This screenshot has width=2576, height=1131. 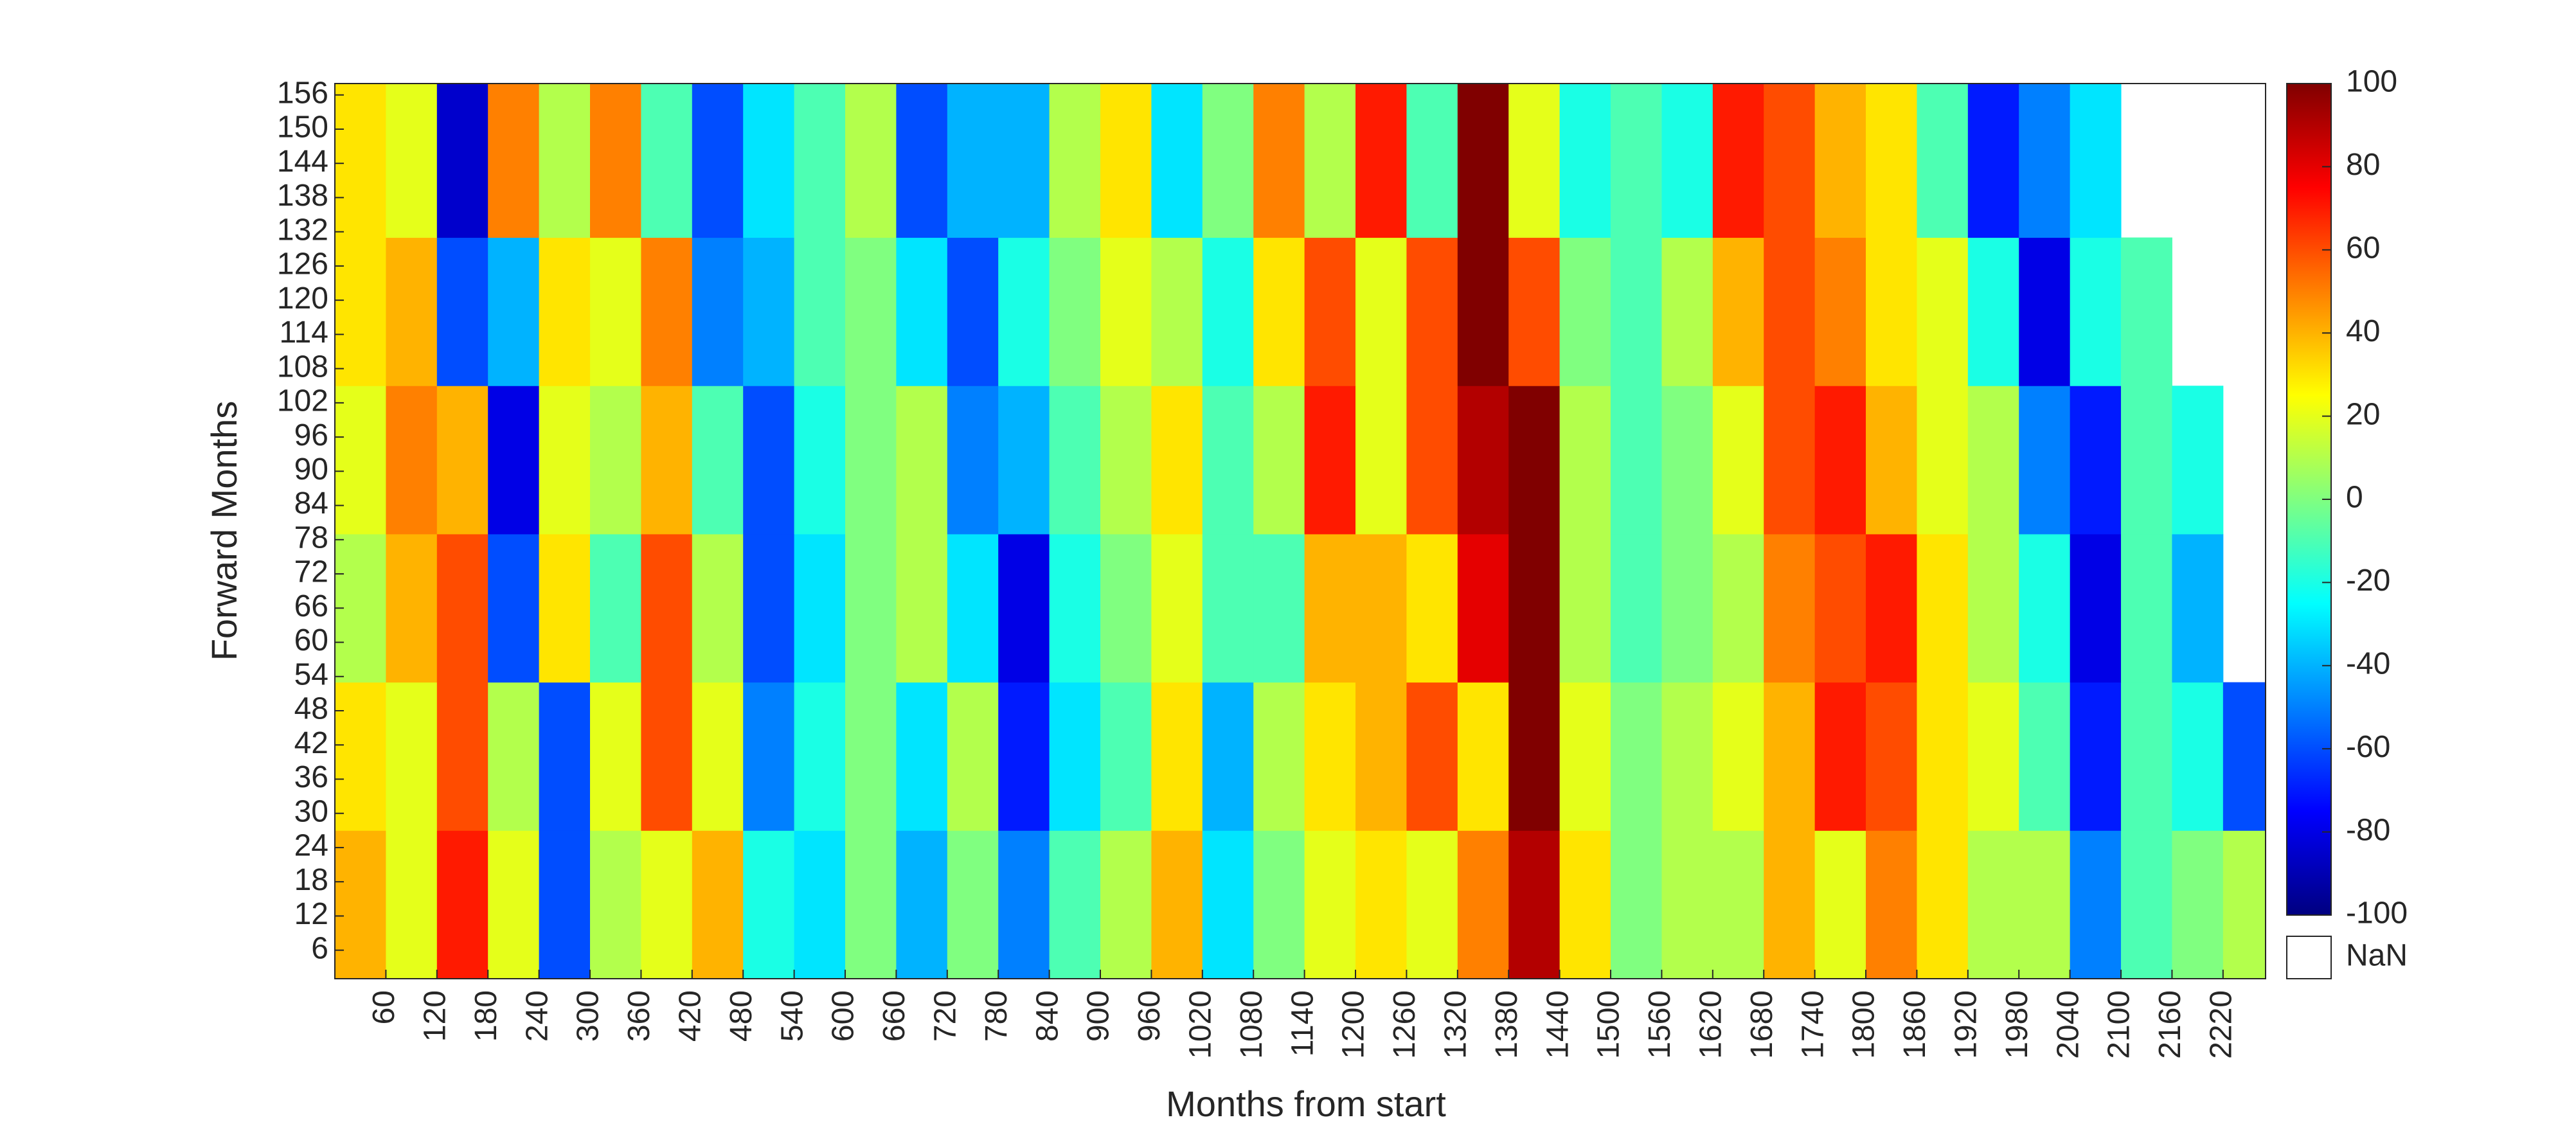 I want to click on x-tick-label: 2220, so click(x=2222, y=1024).